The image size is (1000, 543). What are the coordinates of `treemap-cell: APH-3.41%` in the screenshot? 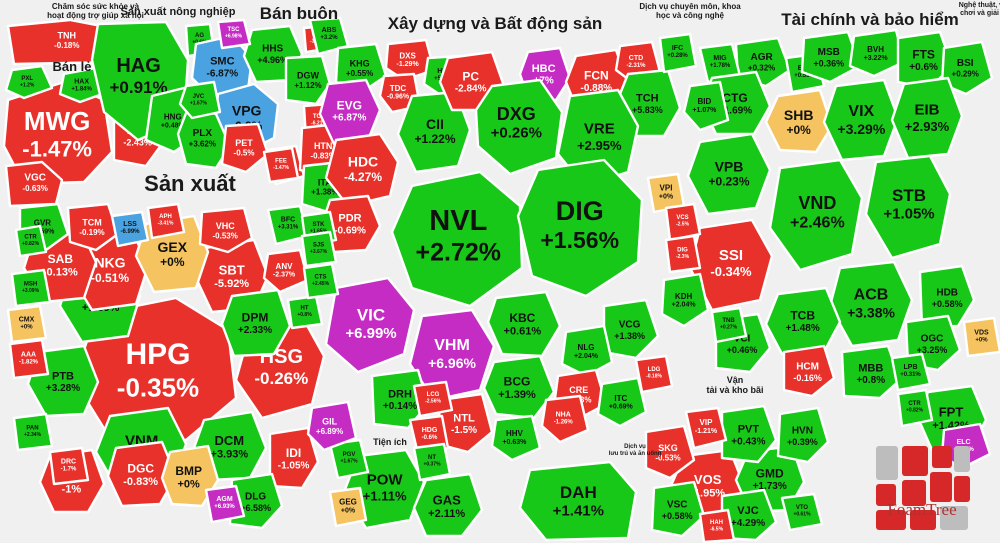 It's located at (166, 221).